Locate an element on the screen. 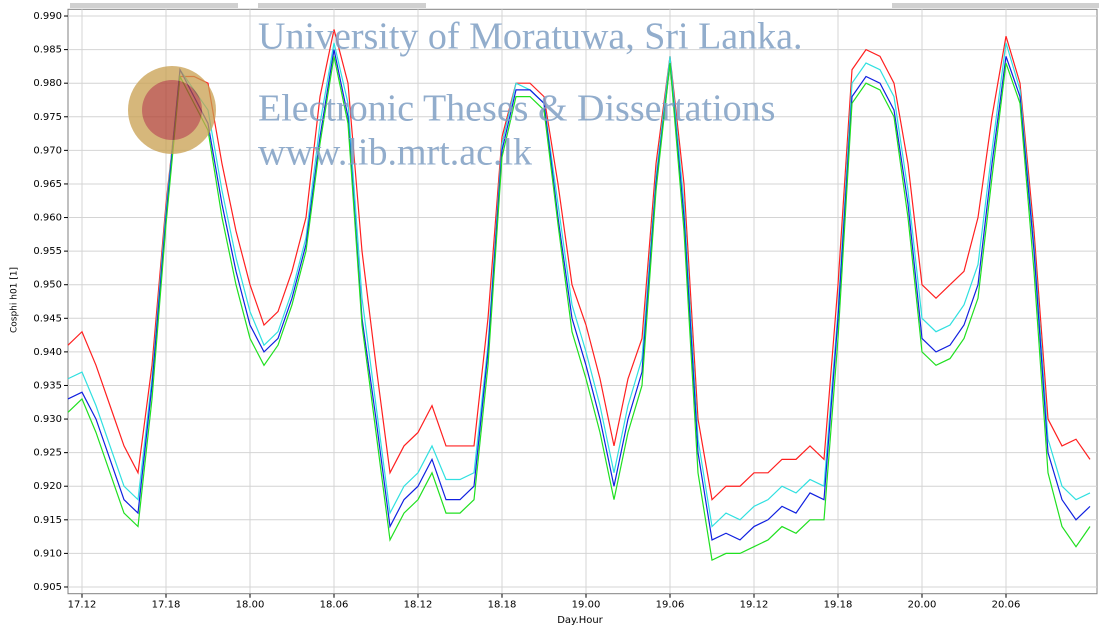  y-tick-label: 0.930 is located at coordinates (47, 419).